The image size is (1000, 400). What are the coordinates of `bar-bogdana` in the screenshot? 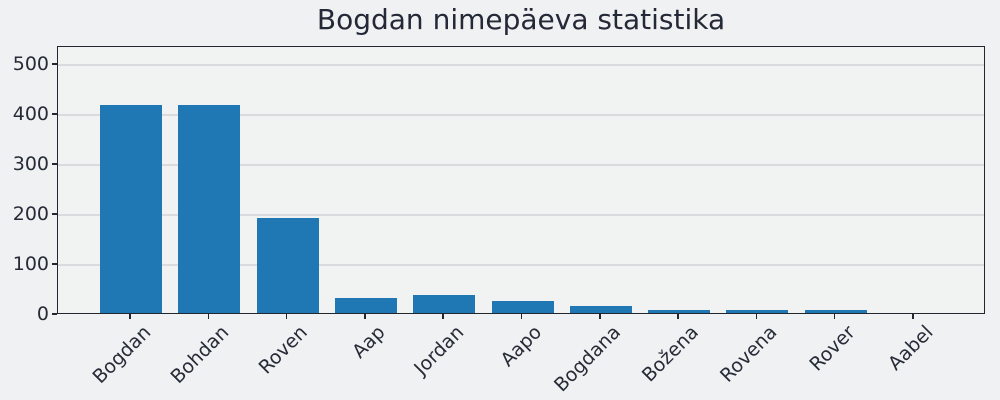 It's located at (600, 309).